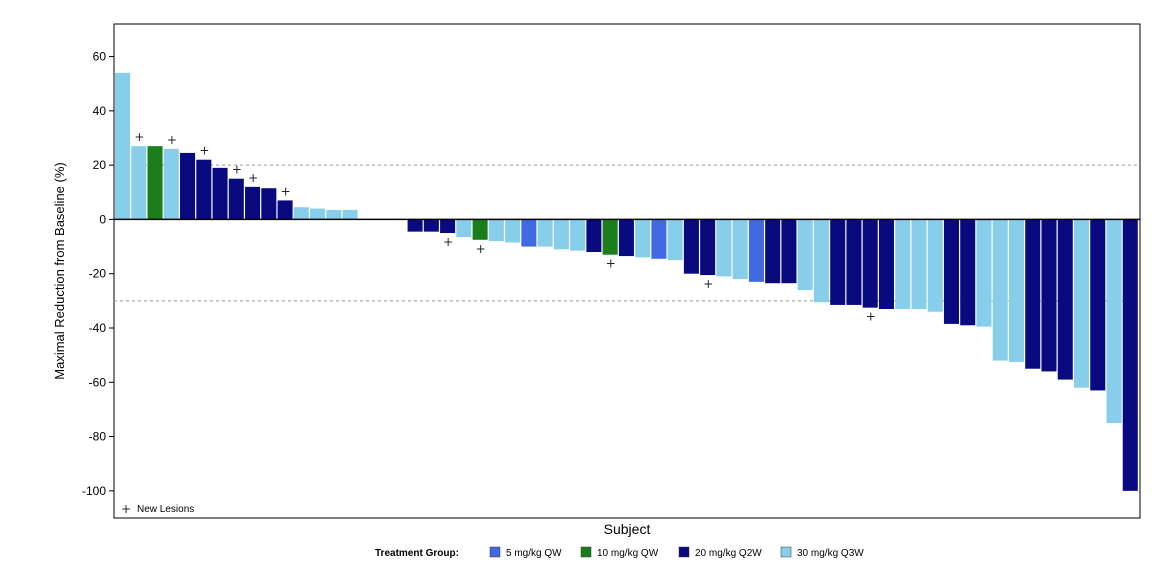  Describe the element at coordinates (126, 509) in the screenshot. I see `marker-legend-symbol: +` at that location.